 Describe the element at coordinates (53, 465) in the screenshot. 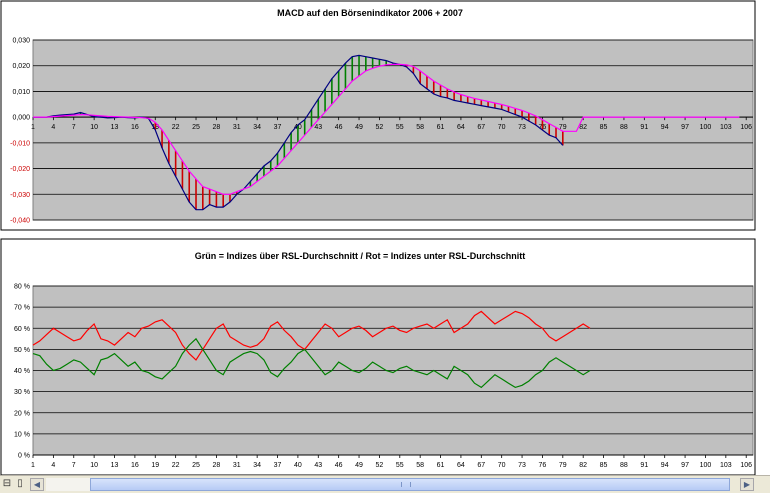

I see `rsl-x-tick-label: 4` at that location.